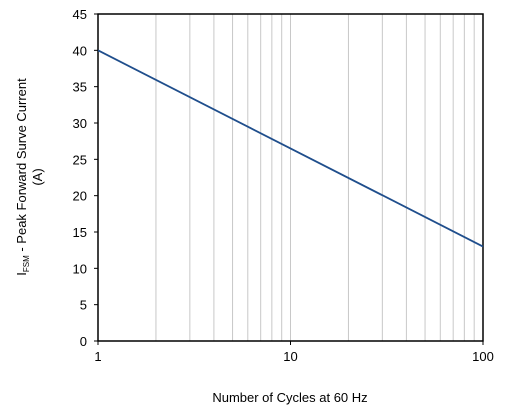 The height and width of the screenshot is (411, 508). Describe the element at coordinates (21, 166) in the screenshot. I see `y-axis-label-line1: - Peak Forward Surve Current` at that location.